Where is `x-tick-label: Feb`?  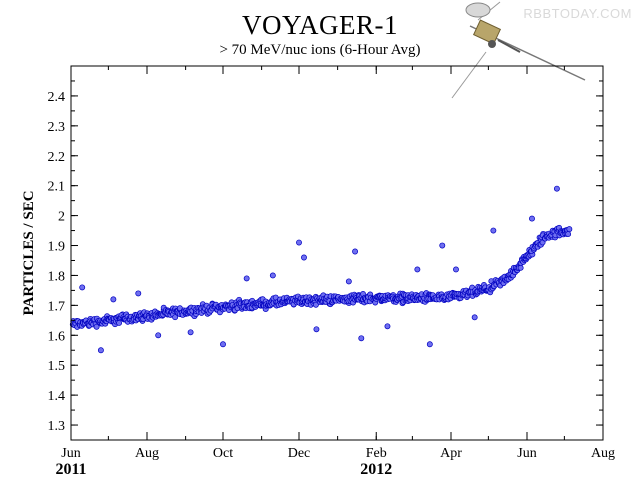
x-tick-label: Feb is located at coordinates (376, 453).